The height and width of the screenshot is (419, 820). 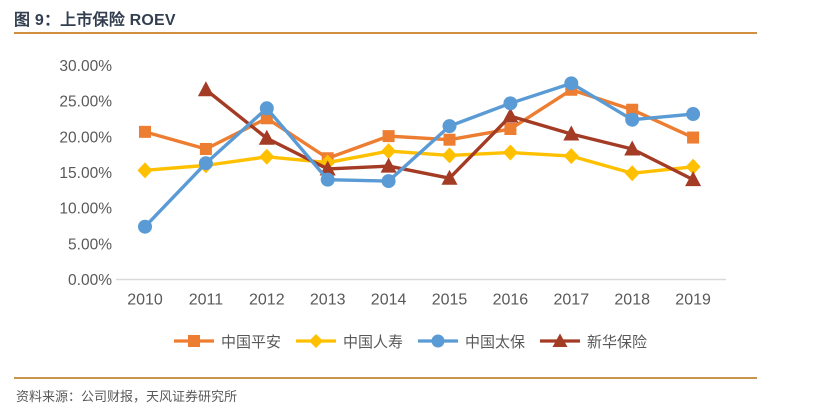 I want to click on chart-legend: 中国平安 中国人寿 中国太保 新华保险, so click(x=410, y=341).